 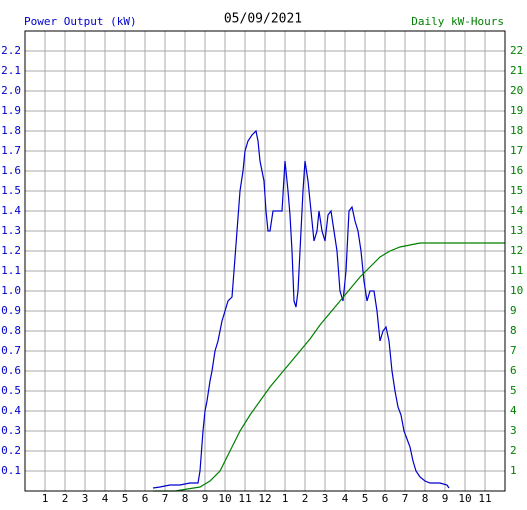 What do you see at coordinates (516, 70) in the screenshot?
I see `y2-tick-label: 21` at bounding box center [516, 70].